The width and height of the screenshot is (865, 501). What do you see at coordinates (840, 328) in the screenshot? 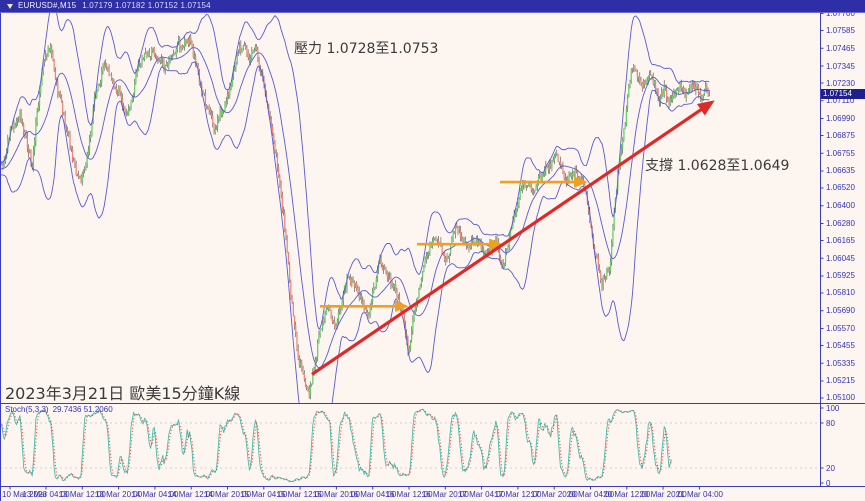
I see `price-axis-label: 1.05570` at bounding box center [840, 328].